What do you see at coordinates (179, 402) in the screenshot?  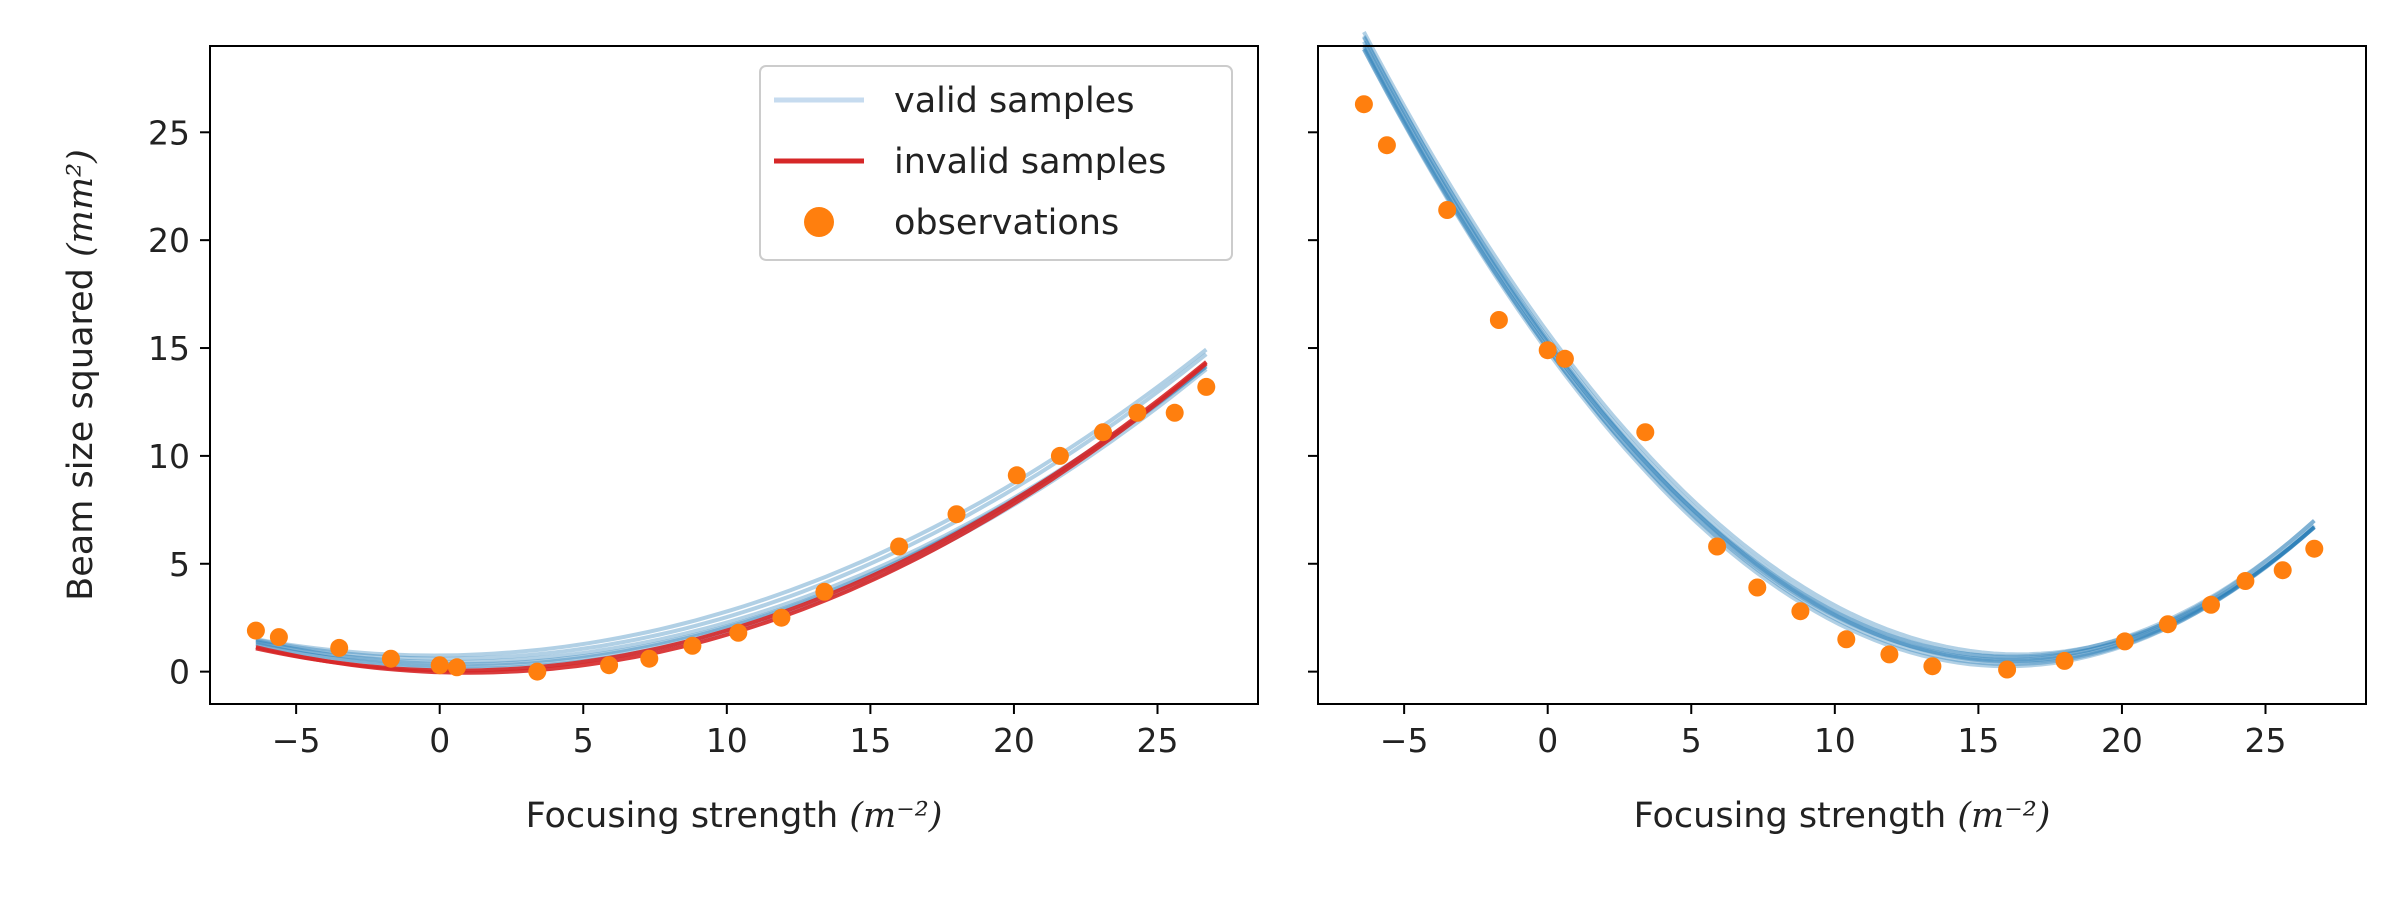 I see `left-y-ticks: 0 5 10 15 20 25` at bounding box center [179, 402].